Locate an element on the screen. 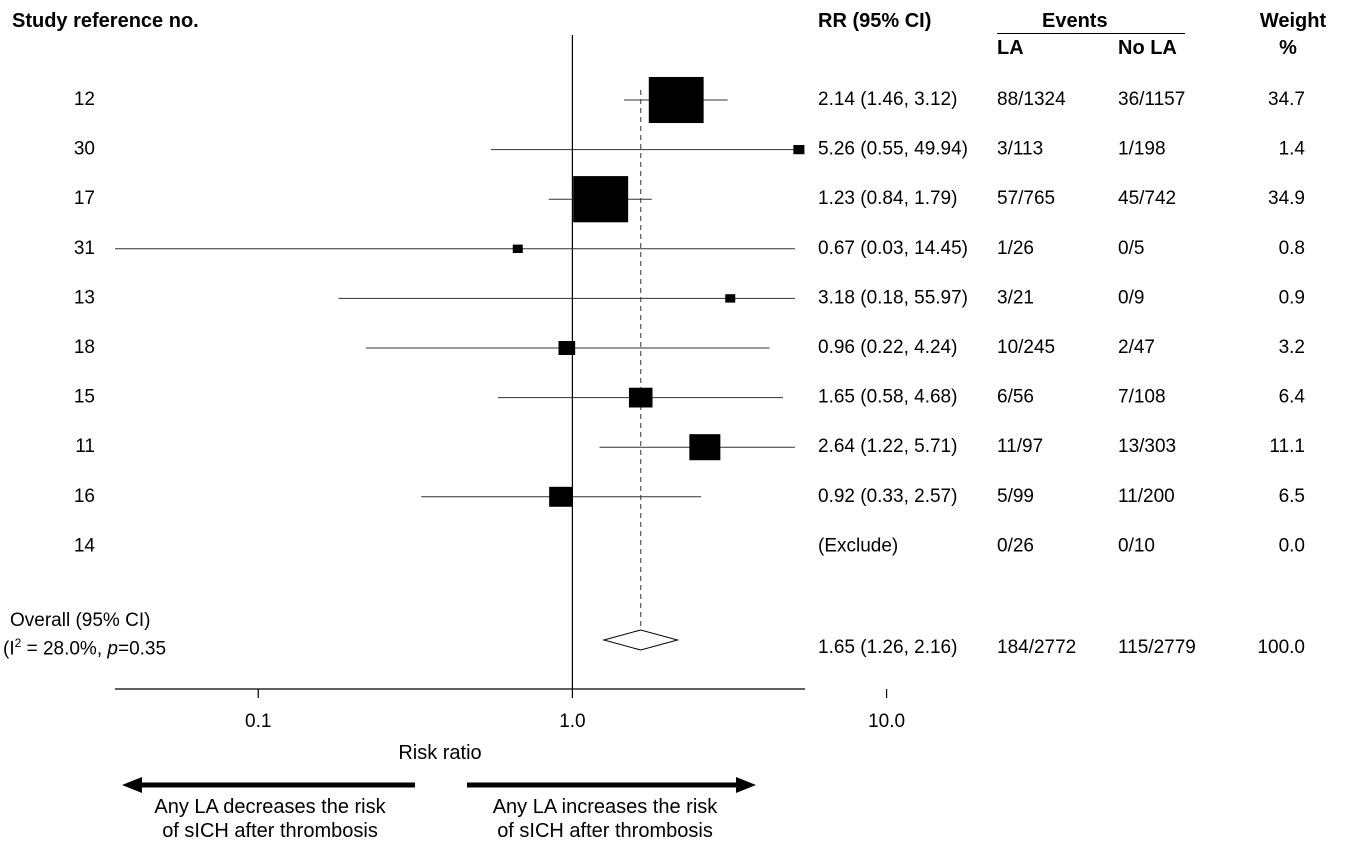  la-events: 1/26 is located at coordinates (1015, 248).